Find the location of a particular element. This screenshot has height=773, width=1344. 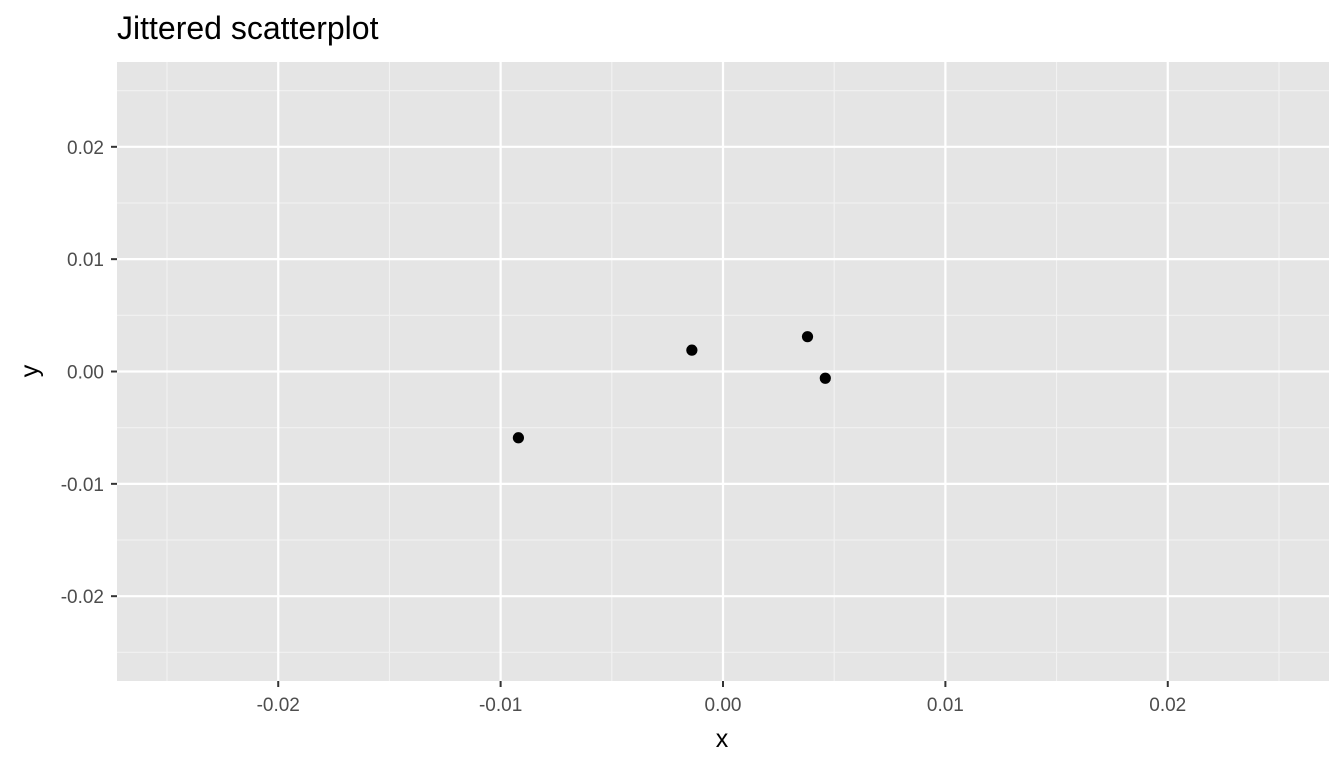

x-axis: -0.02 -0.01 0.00 0.01 0.02 is located at coordinates (721, 698).